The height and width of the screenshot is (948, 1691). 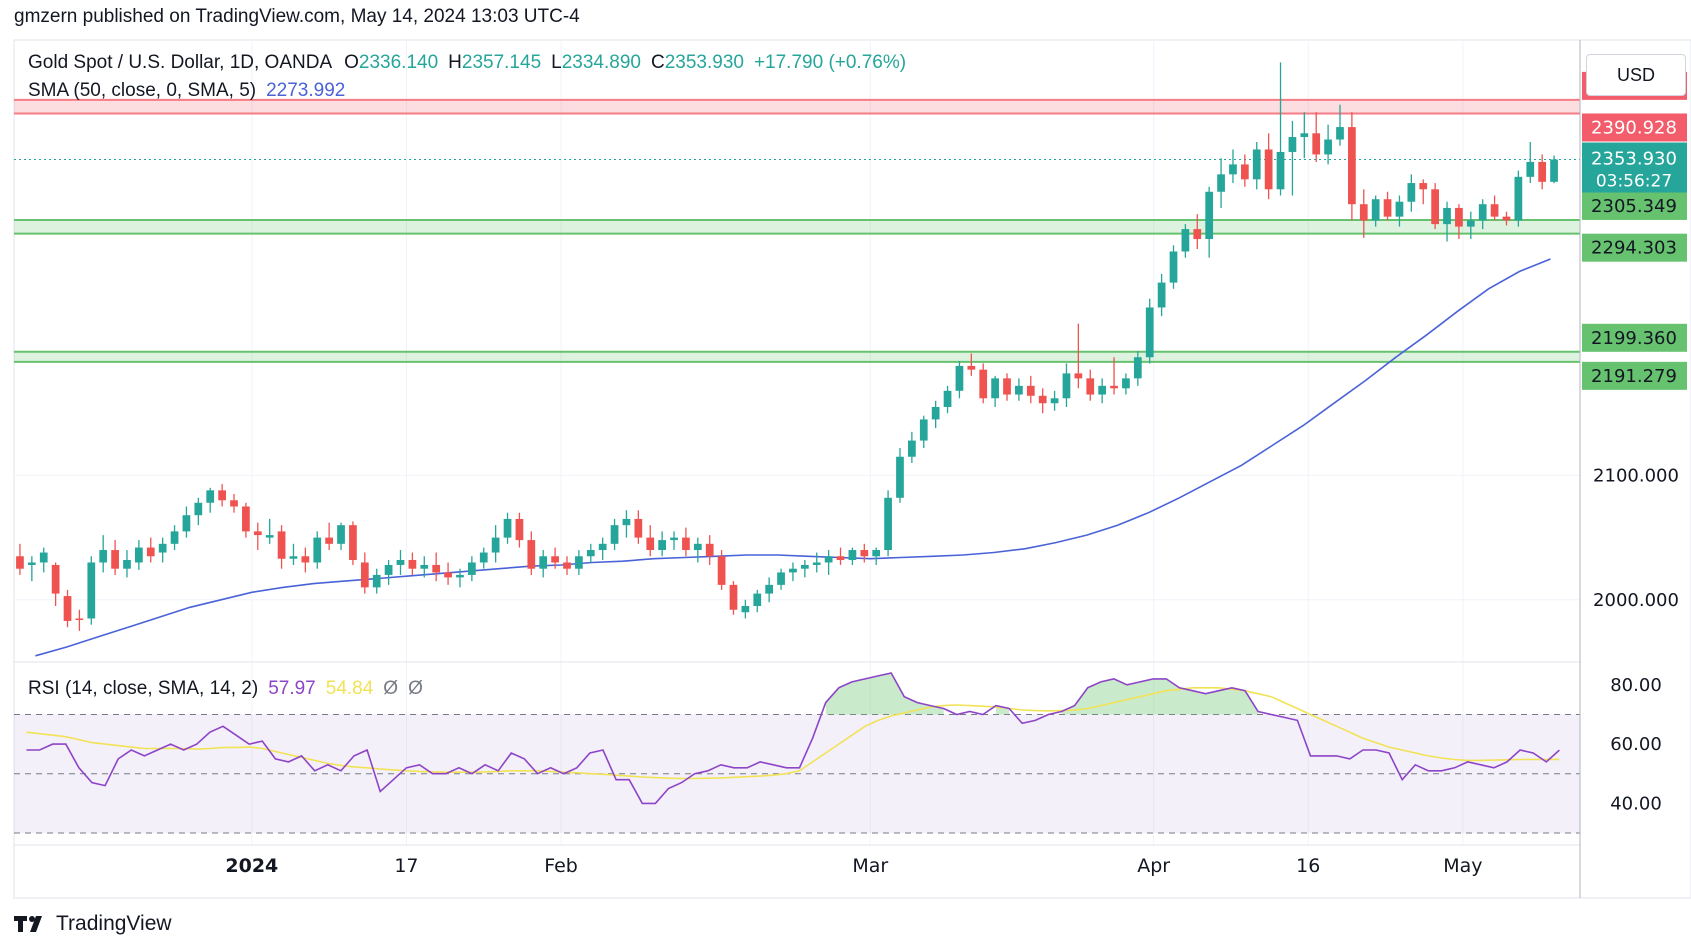 What do you see at coordinates (704, 62) in the screenshot?
I see `close-value: 2353.930` at bounding box center [704, 62].